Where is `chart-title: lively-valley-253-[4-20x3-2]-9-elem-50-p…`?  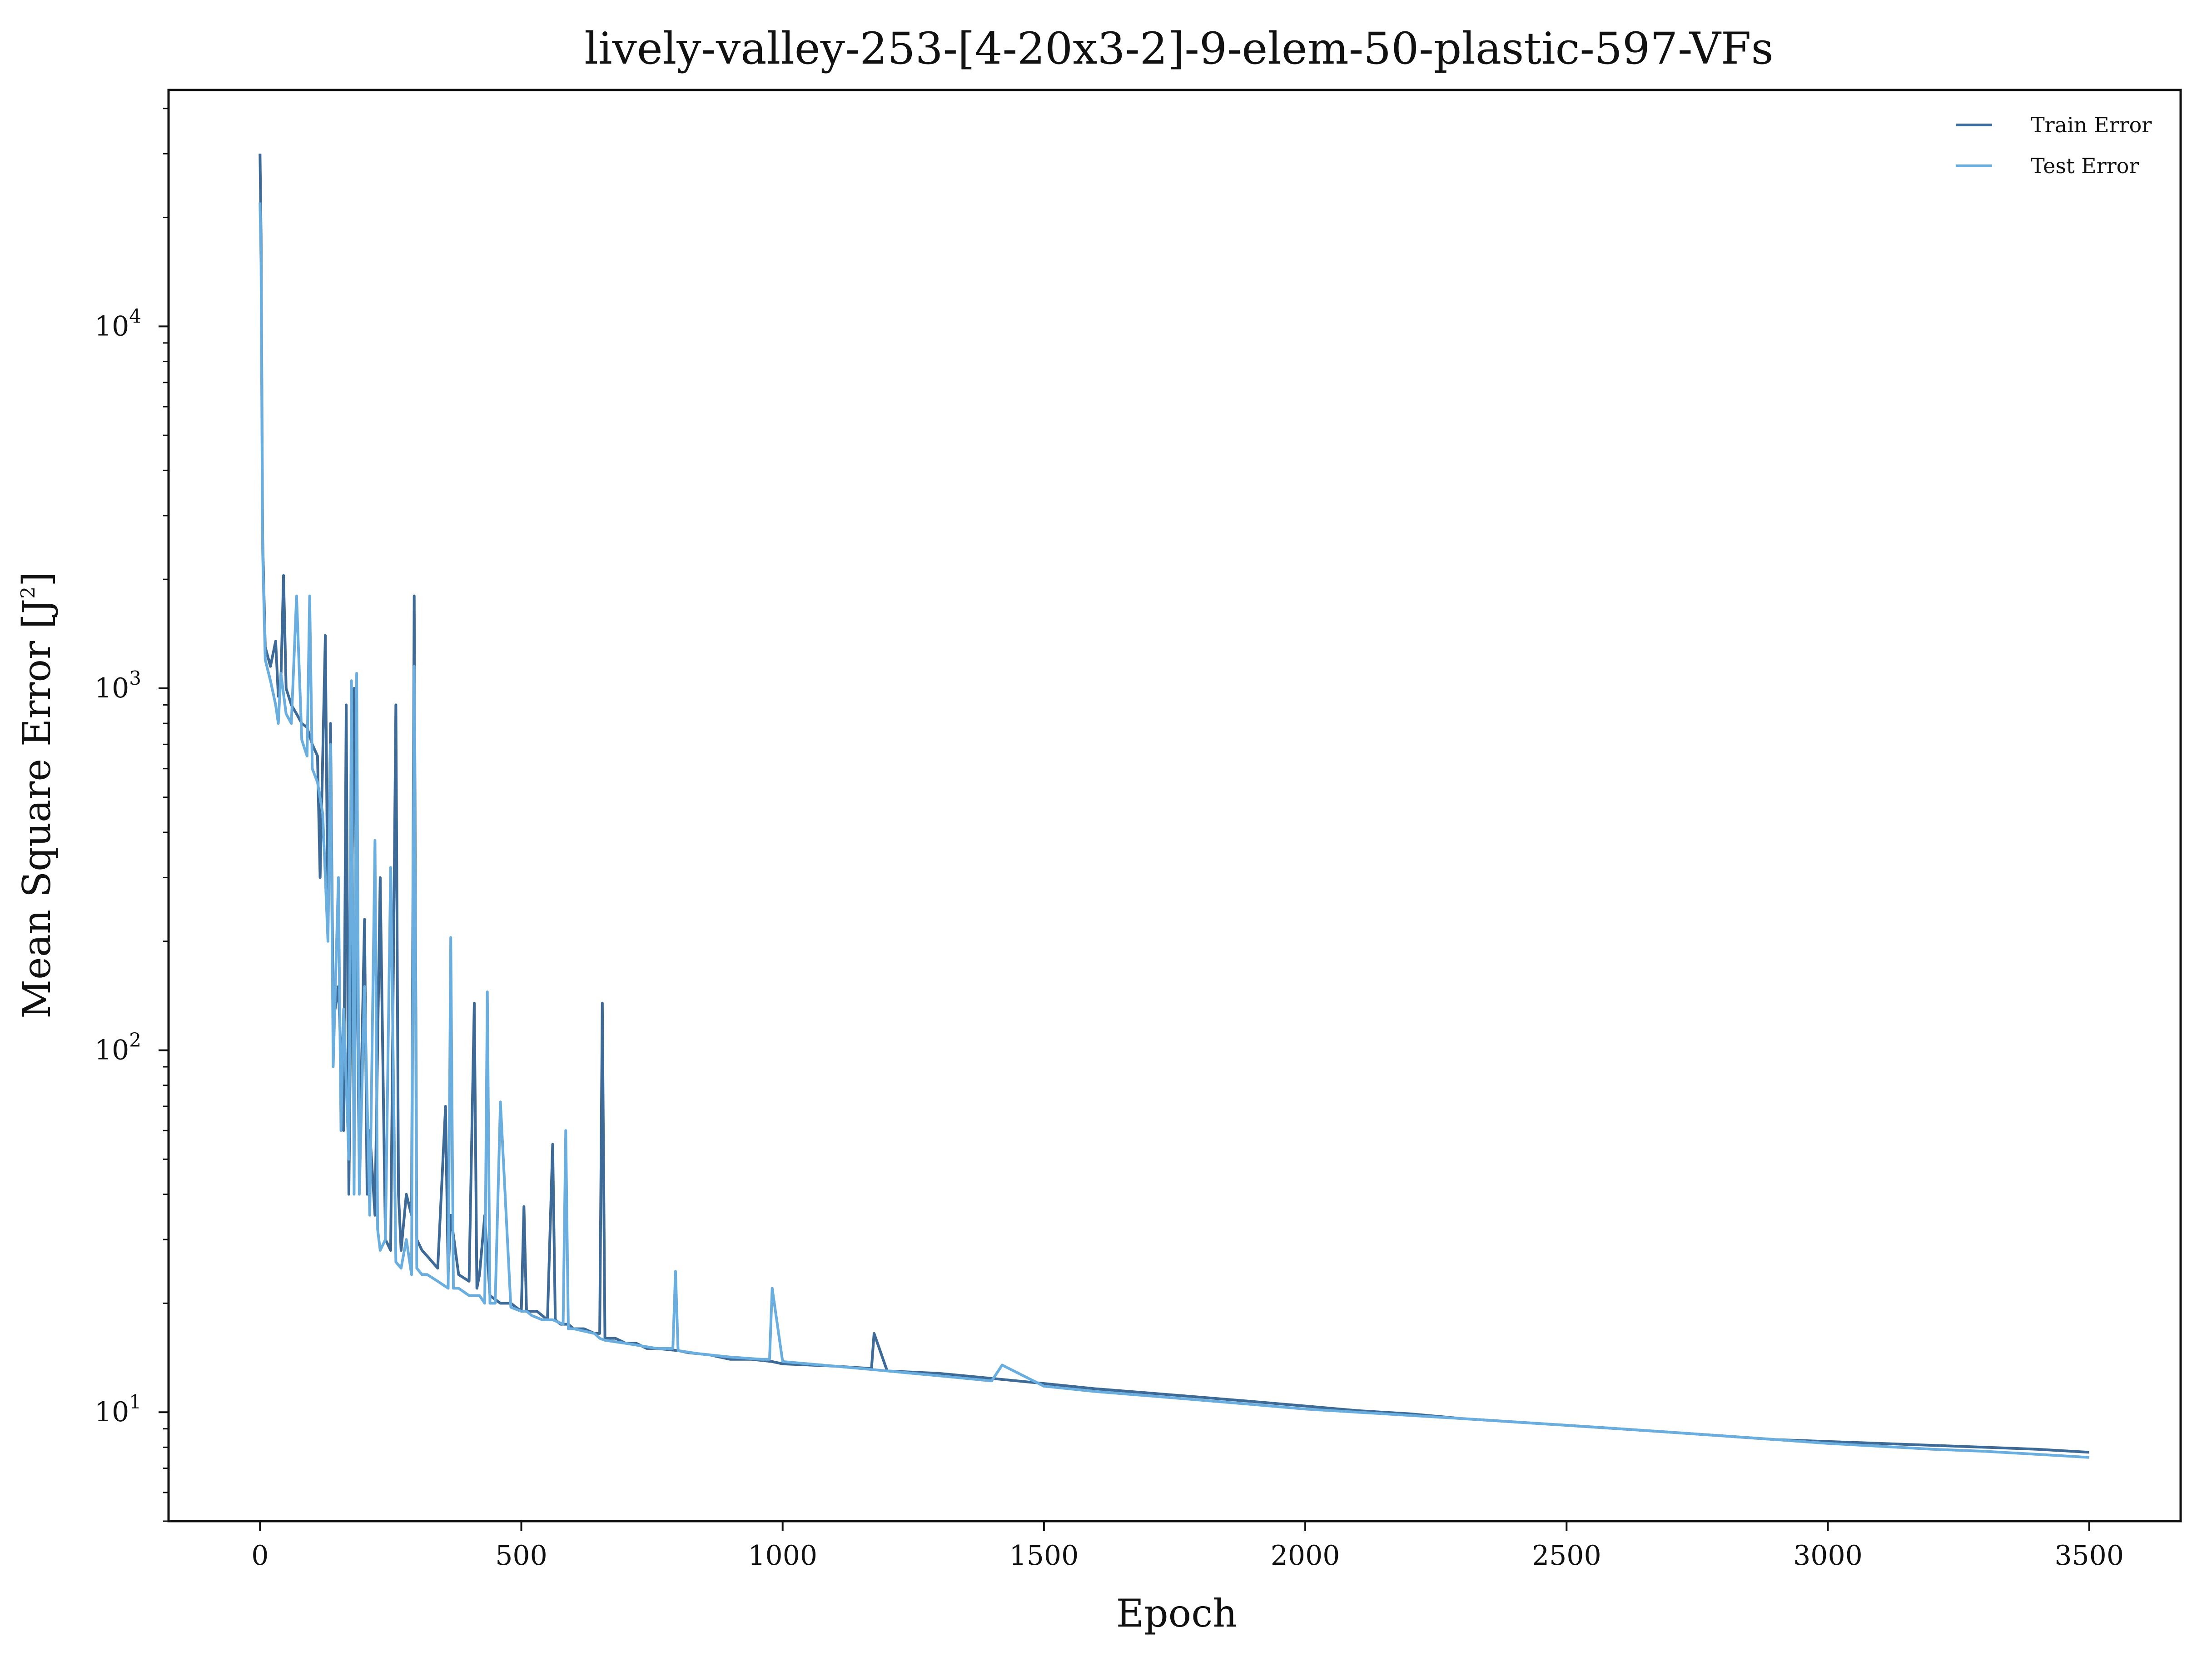 chart-title: lively-valley-253-[4-20x3-2]-9-elem-50-p… is located at coordinates (1179, 48).